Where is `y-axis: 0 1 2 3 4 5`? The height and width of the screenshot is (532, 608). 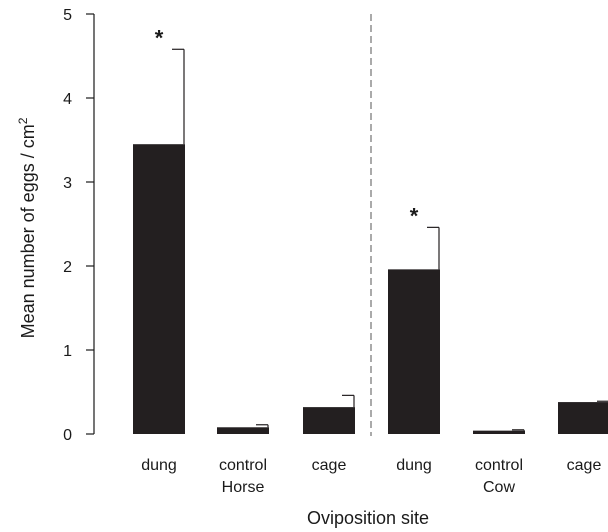 y-axis: 0 1 2 3 4 5 is located at coordinates (79, 225).